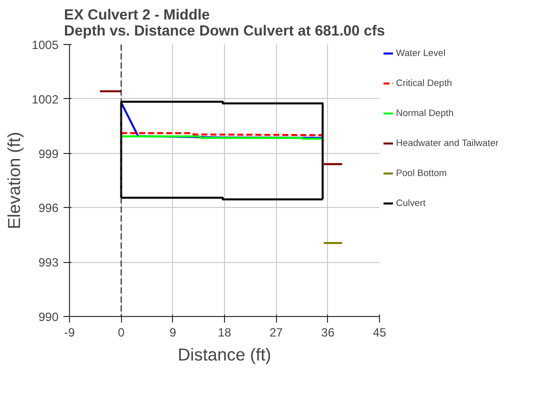 Image resolution: width=559 pixels, height=414 pixels. I want to click on x-tick-label: 18, so click(225, 333).